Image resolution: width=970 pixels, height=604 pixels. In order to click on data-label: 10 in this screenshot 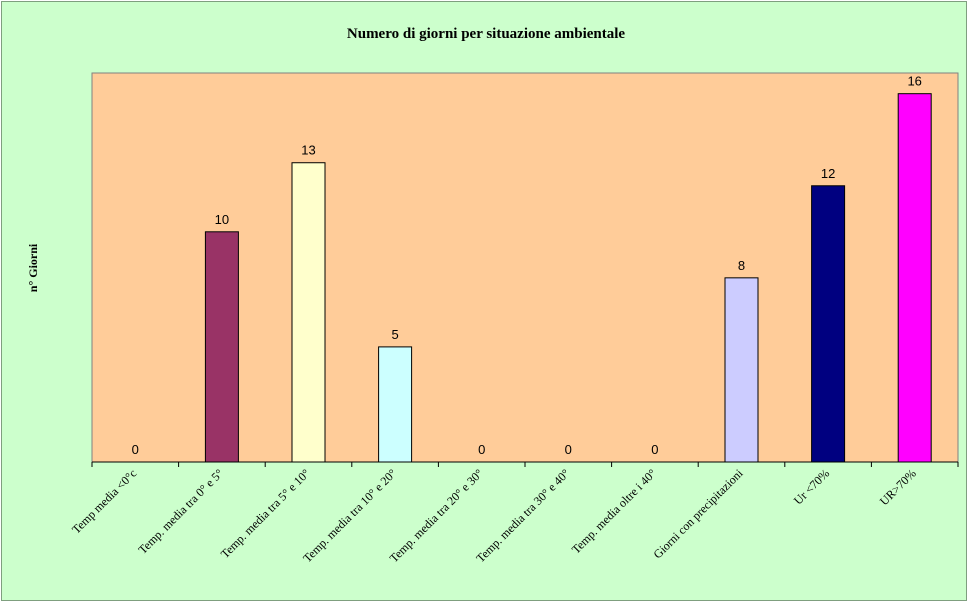, I will do `click(222, 219)`.